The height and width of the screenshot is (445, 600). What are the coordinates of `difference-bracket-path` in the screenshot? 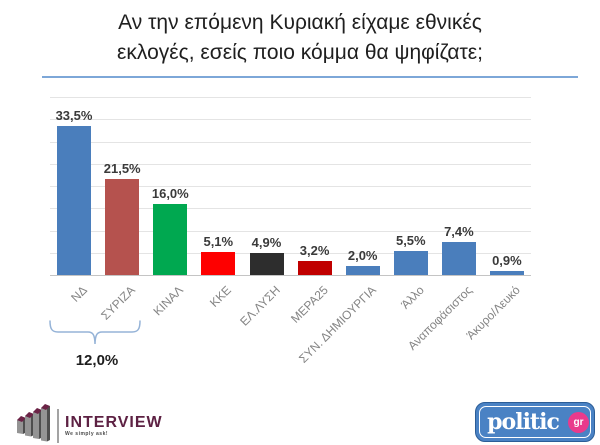 It's located at (95, 332).